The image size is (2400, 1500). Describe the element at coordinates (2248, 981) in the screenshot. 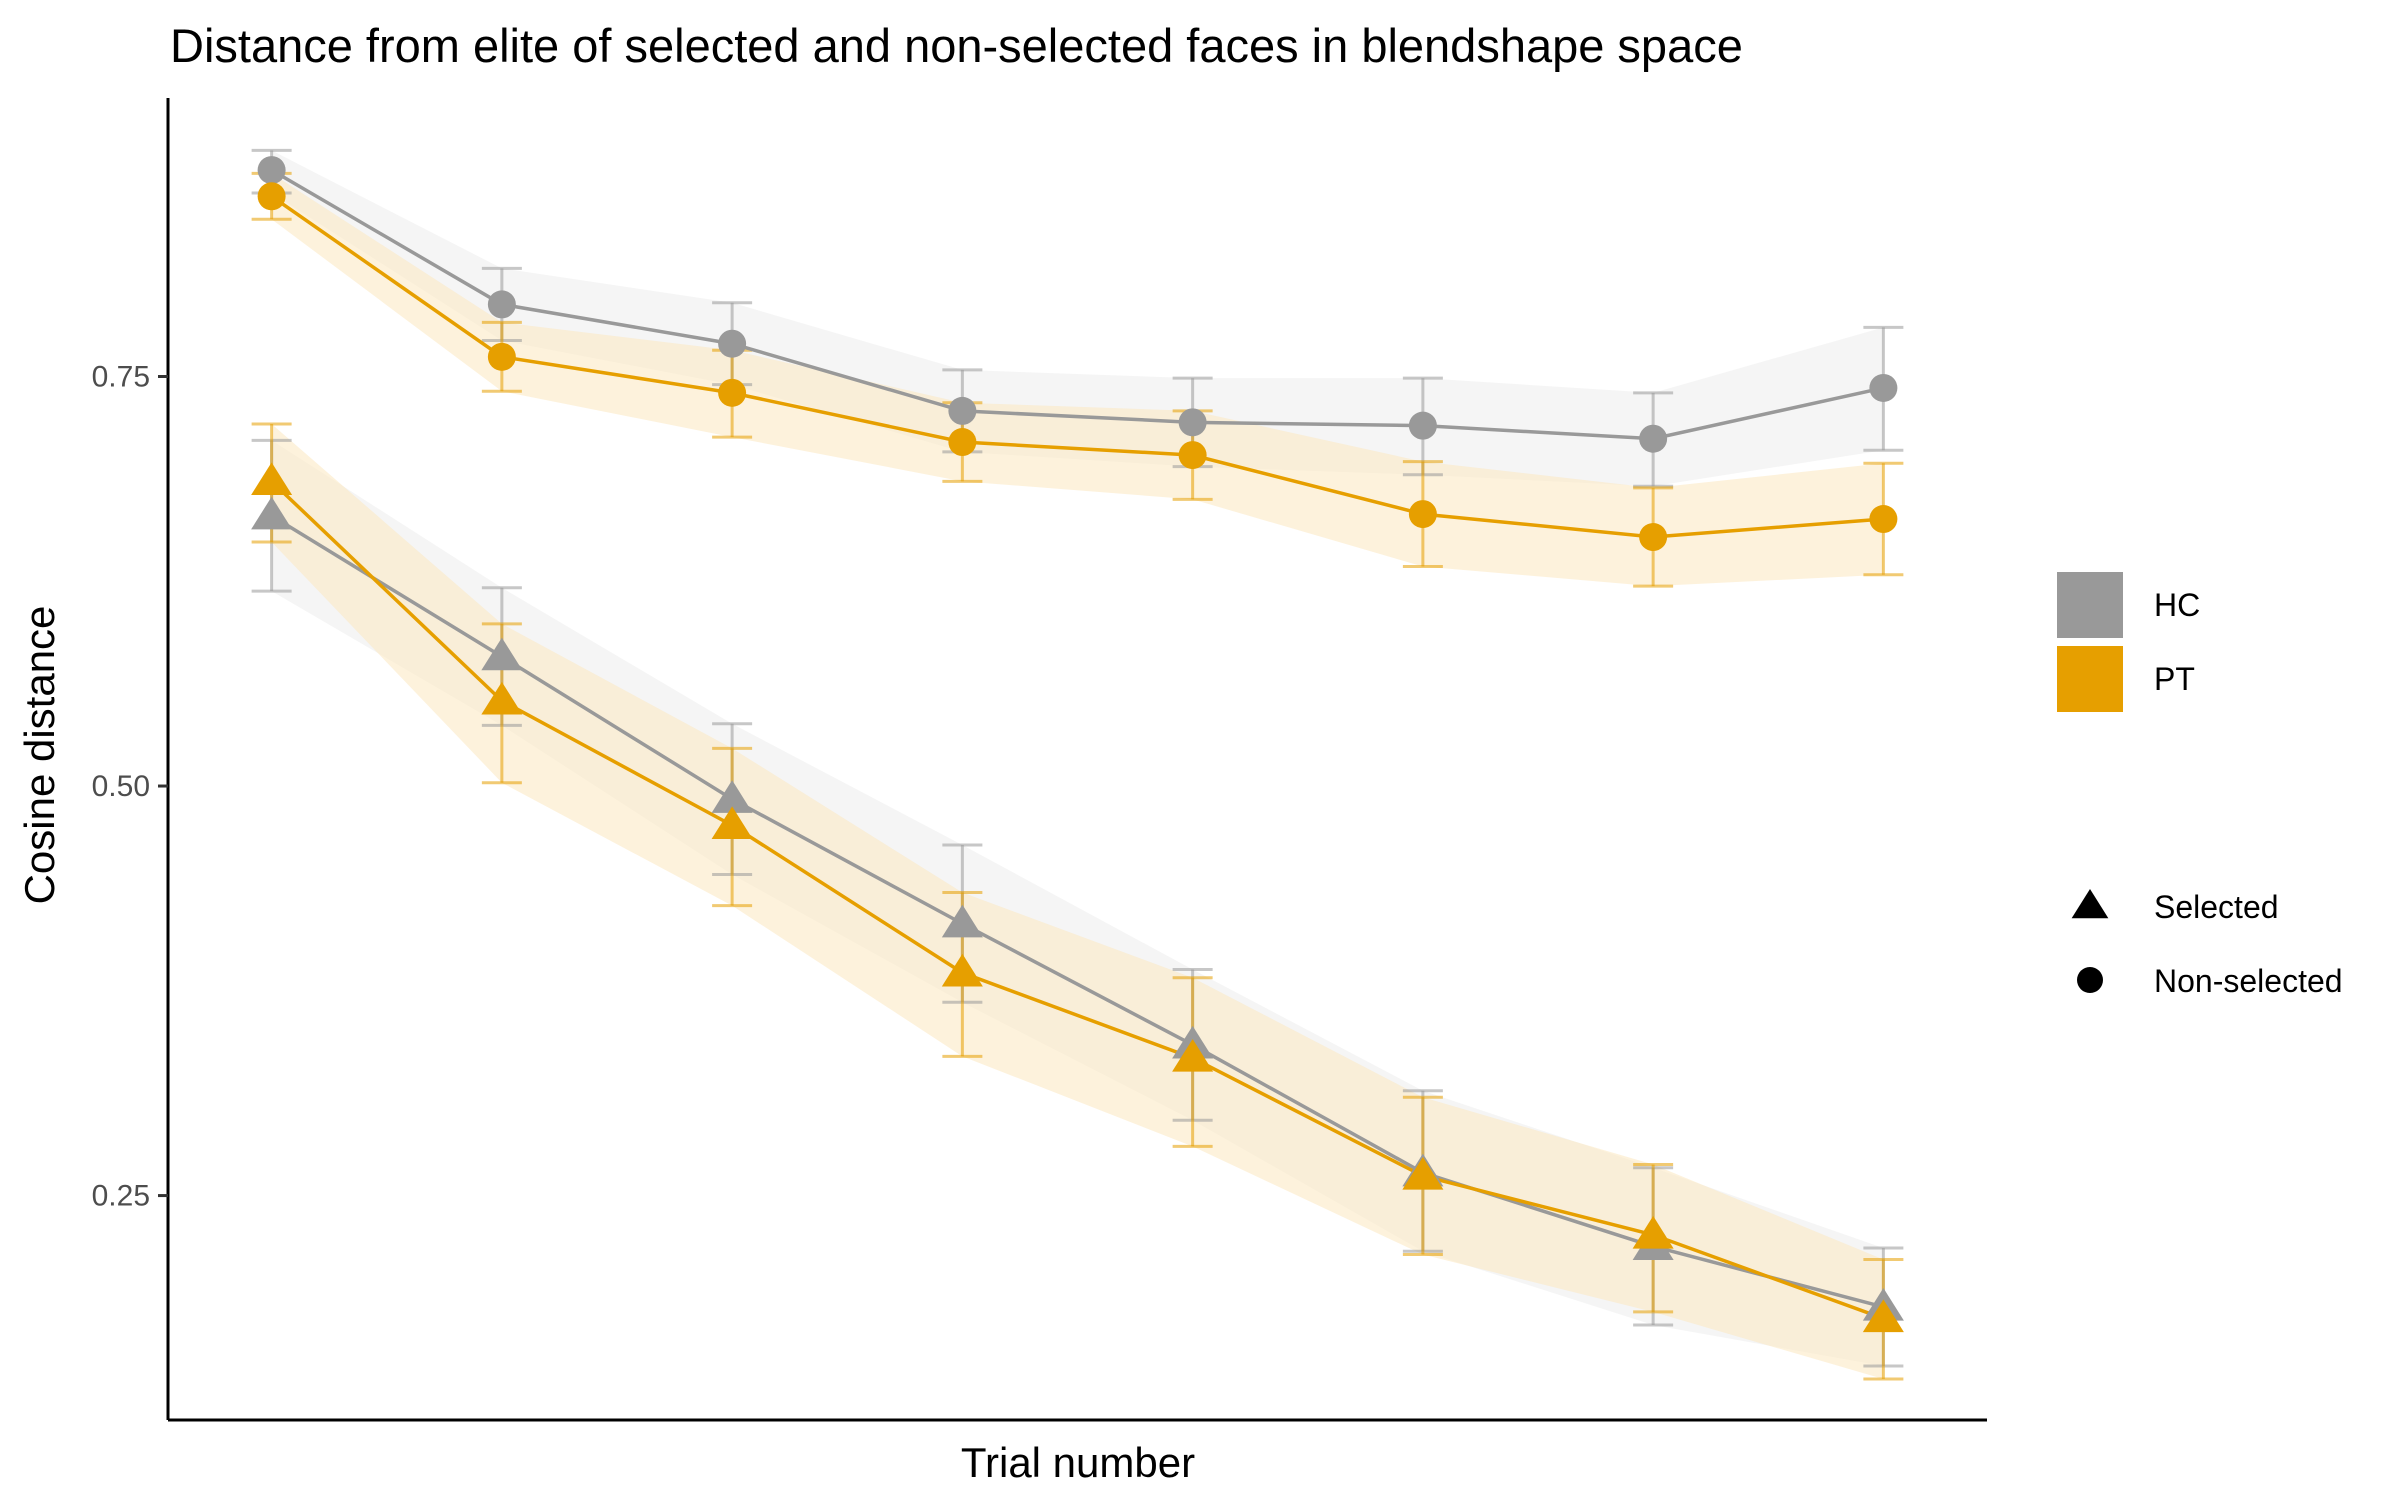

I see `legend-label-non-selected: Non-selected` at that location.